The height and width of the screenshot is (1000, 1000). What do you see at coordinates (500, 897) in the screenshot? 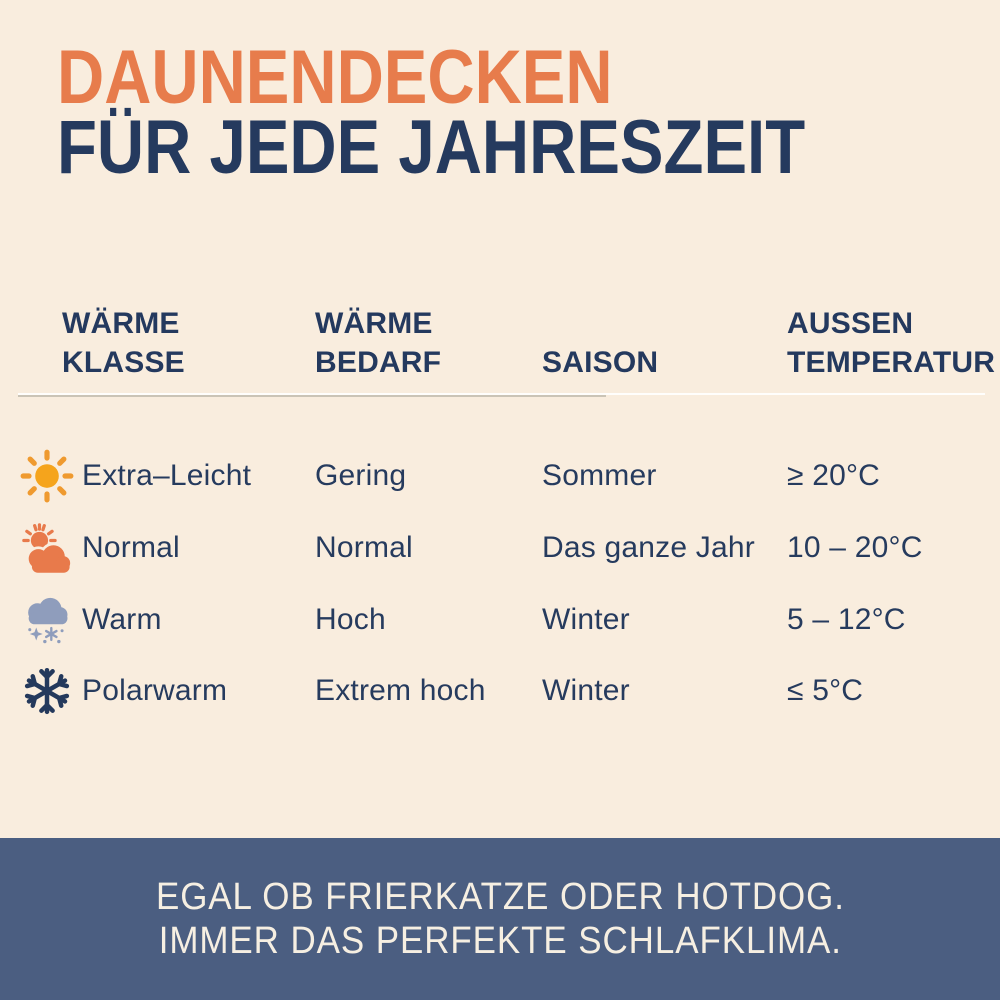
I see `banner-line1: EGAL OB FRIERKATZE ODER HOTDOG.` at bounding box center [500, 897].